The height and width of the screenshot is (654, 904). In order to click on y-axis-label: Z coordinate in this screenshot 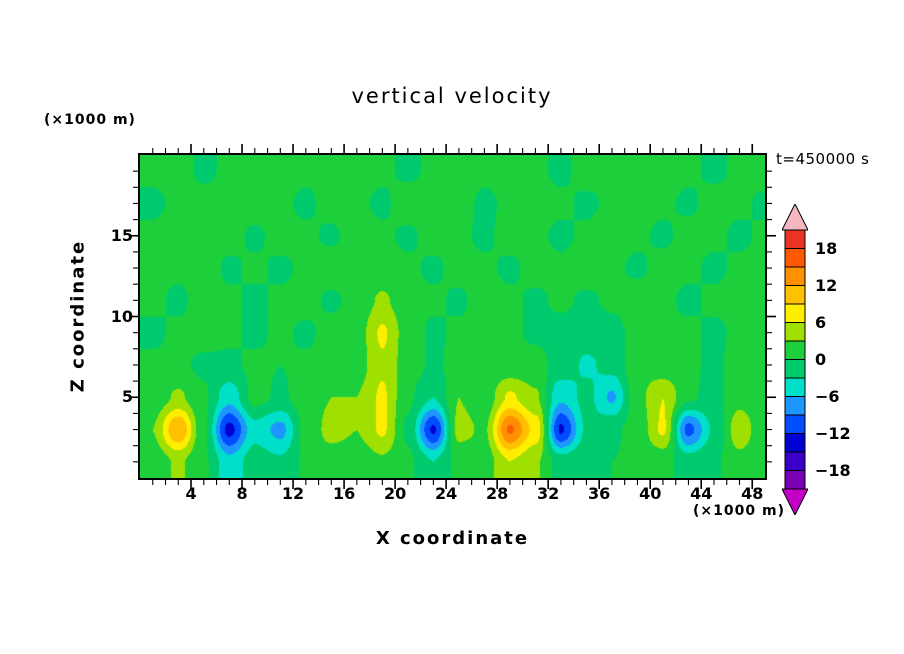, I will do `click(78, 316)`.